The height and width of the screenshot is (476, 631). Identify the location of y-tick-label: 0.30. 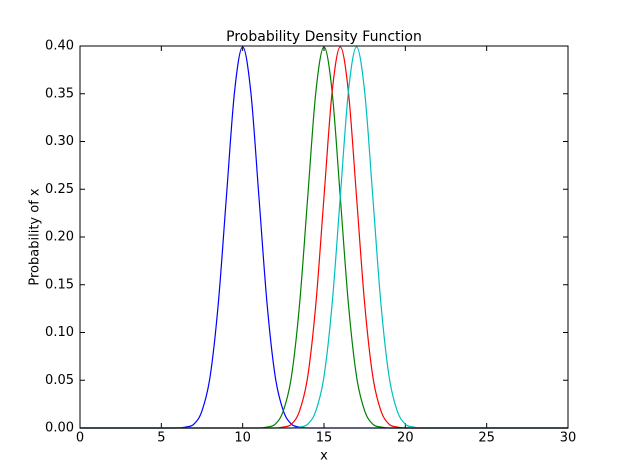
(59, 141).